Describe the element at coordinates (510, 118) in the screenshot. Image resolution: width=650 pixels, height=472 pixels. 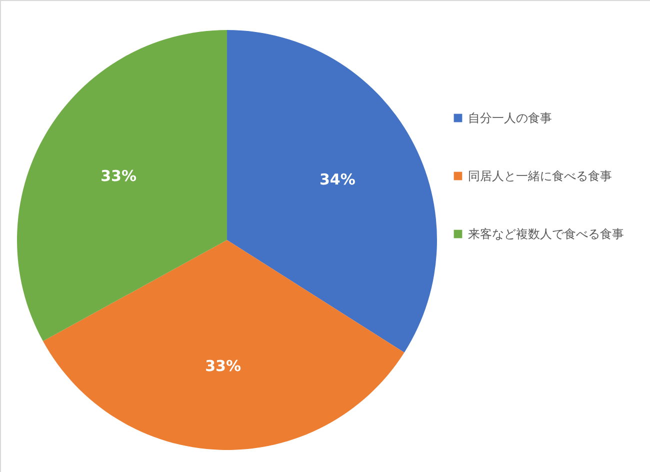
I see `legend-label: 自分一人の食事` at that location.